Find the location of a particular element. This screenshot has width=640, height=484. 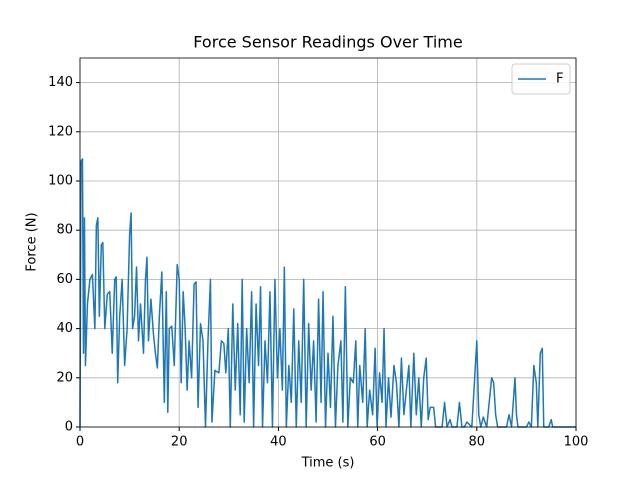

x-tick-label: 0 is located at coordinates (80, 442).